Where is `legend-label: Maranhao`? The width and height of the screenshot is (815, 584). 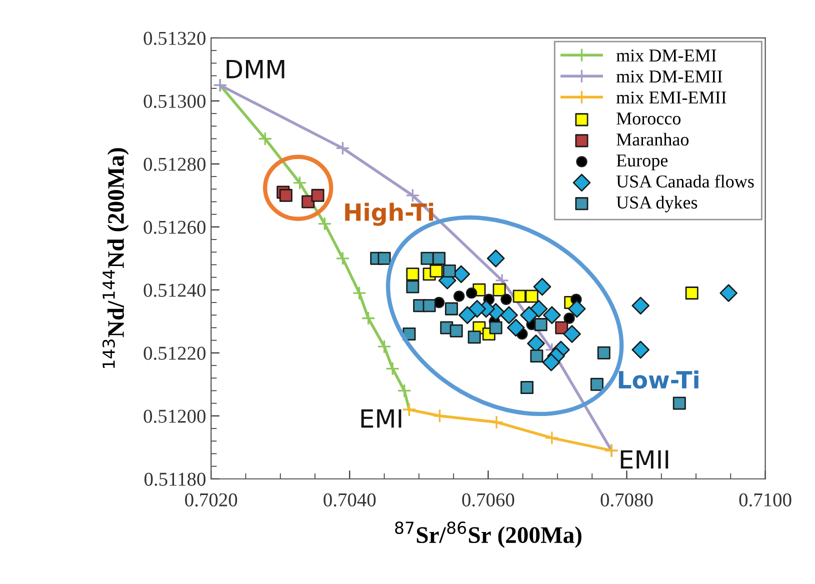 legend-label: Maranhao is located at coordinates (652, 139).